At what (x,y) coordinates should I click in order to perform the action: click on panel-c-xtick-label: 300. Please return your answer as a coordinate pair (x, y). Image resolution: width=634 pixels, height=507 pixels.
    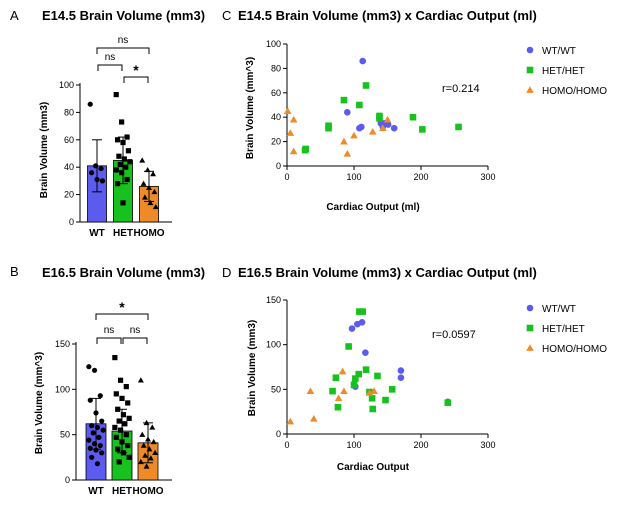
    Looking at the image, I should click on (487, 177).